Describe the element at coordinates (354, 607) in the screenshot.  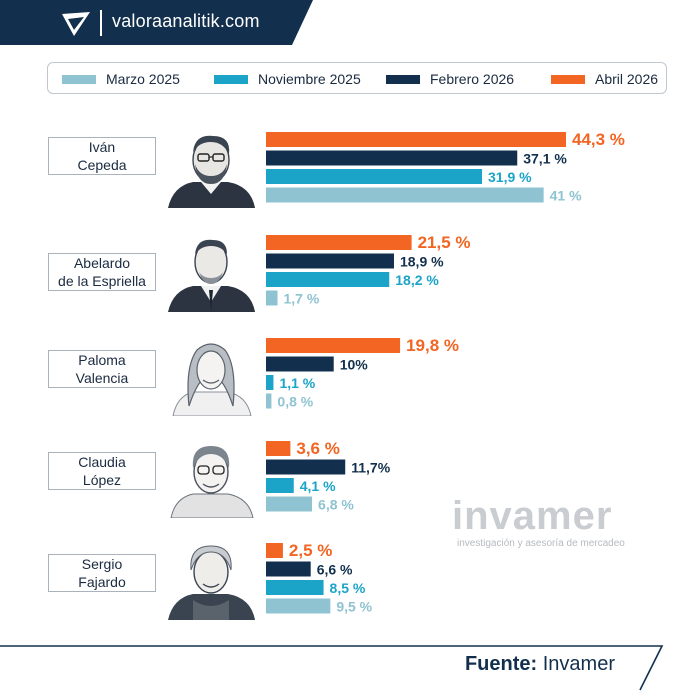
I see `bar-value-label: 9,5 %` at that location.